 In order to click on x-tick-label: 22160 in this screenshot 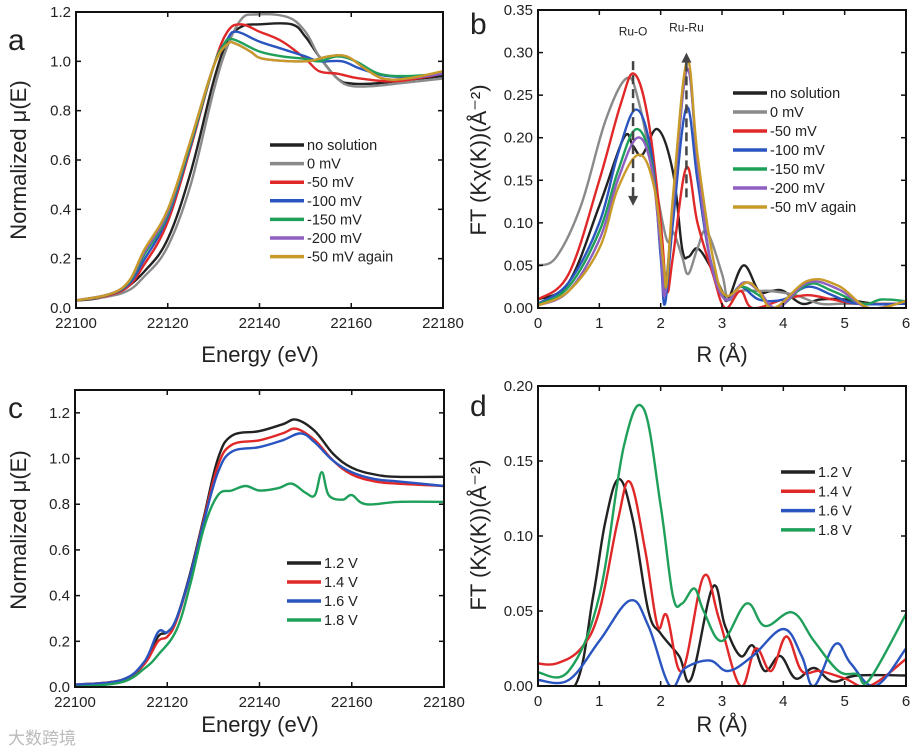, I will do `click(352, 702)`.